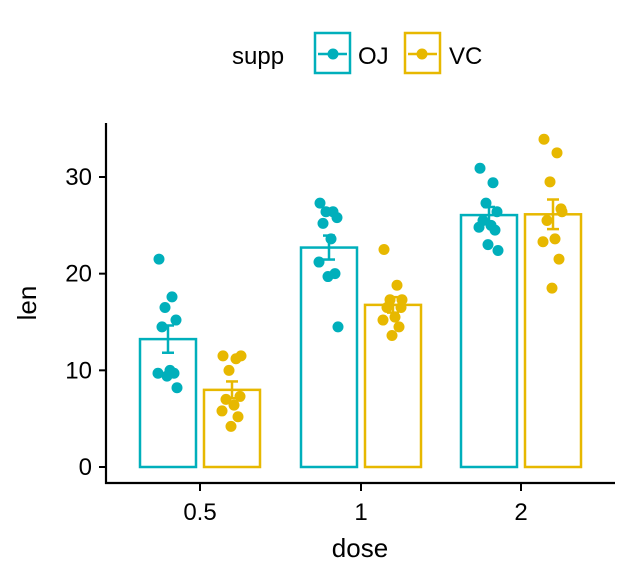  What do you see at coordinates (258, 56) in the screenshot?
I see `legend-title: supp` at bounding box center [258, 56].